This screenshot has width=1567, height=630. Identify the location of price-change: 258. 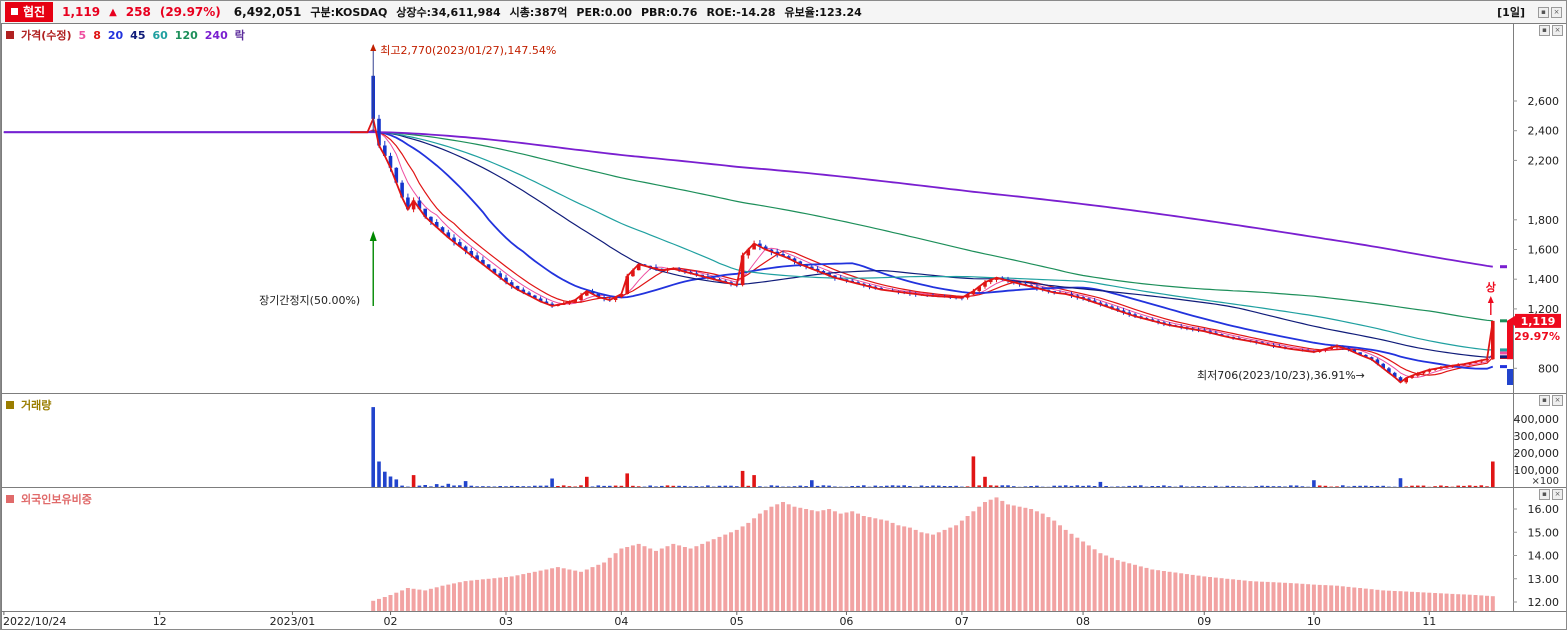
(138, 12).